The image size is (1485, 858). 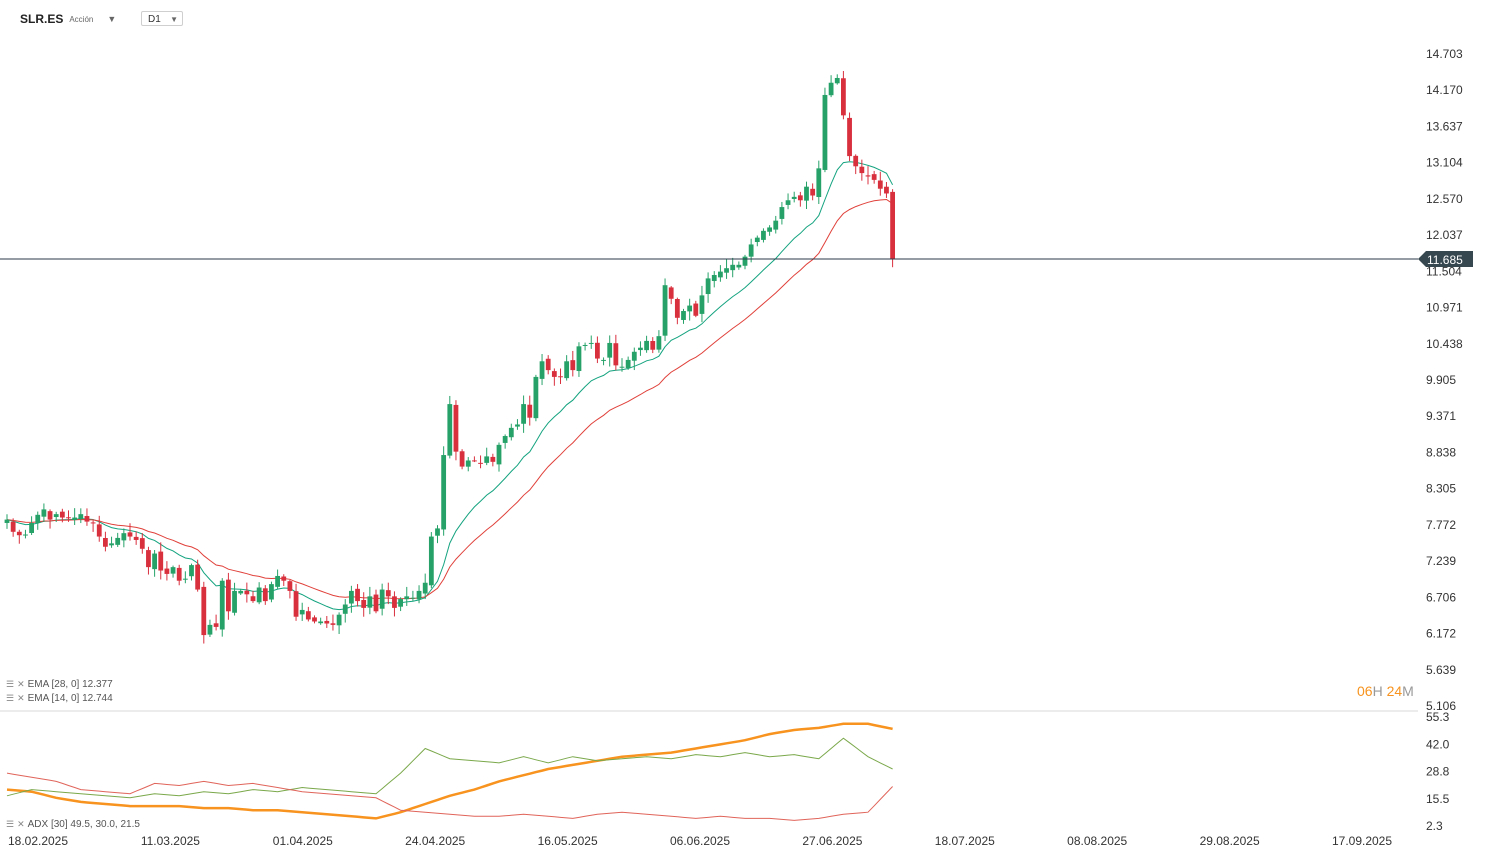 What do you see at coordinates (68, 19) in the screenshot?
I see `instrument-header: SLR.ES Acción ▼` at bounding box center [68, 19].